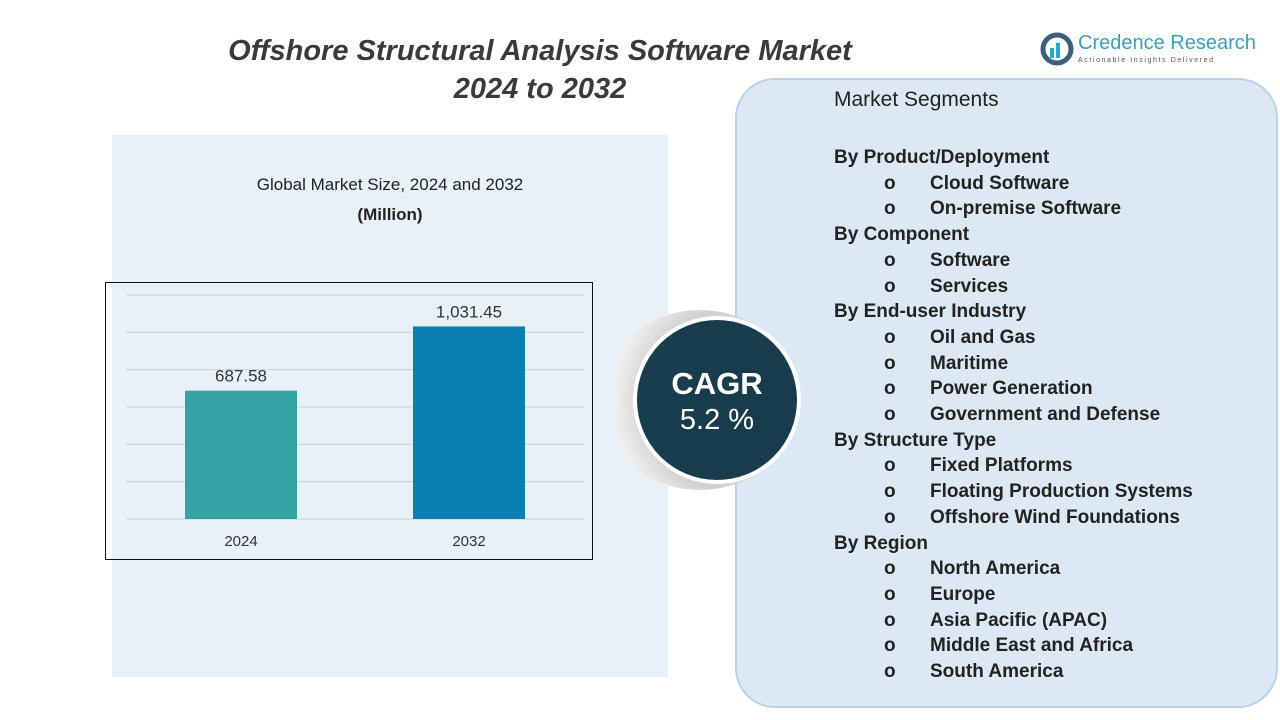  I want to click on cagr-label: CAGR, so click(717, 383).